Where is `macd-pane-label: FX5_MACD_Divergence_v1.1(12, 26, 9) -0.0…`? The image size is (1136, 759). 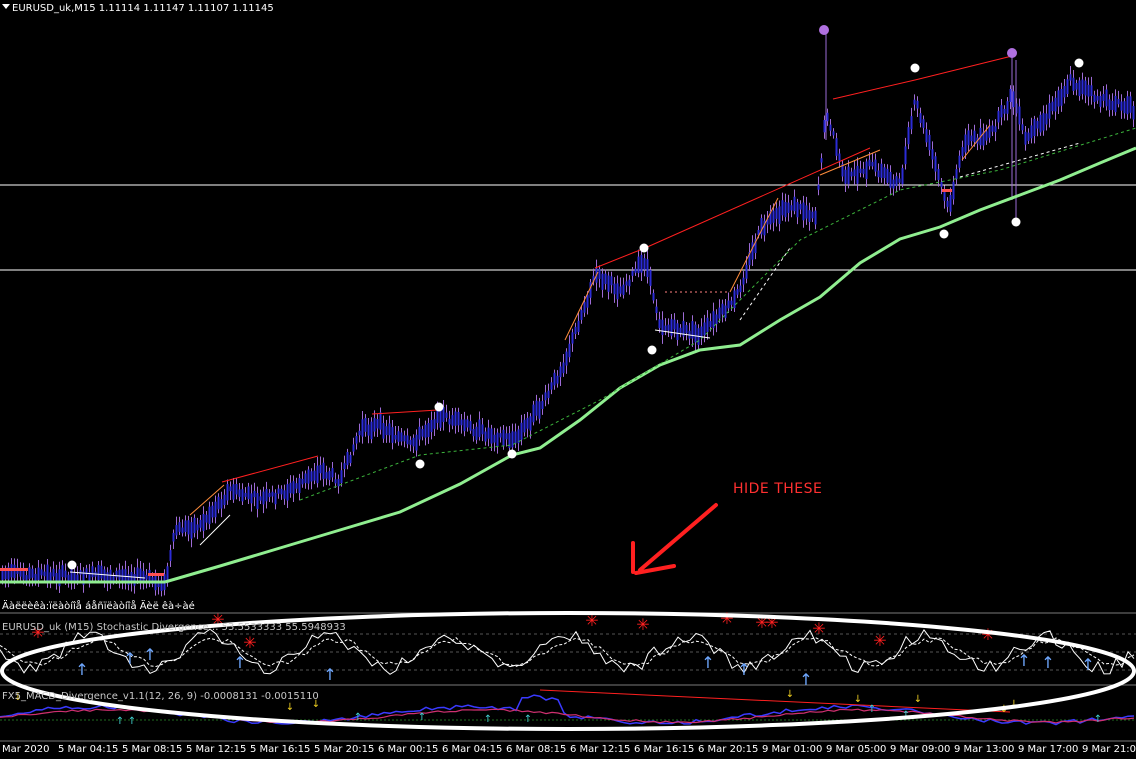 macd-pane-label: FX5_MACD_Divergence_v1.1(12, 26, 9) -0.0… is located at coordinates (160, 696).